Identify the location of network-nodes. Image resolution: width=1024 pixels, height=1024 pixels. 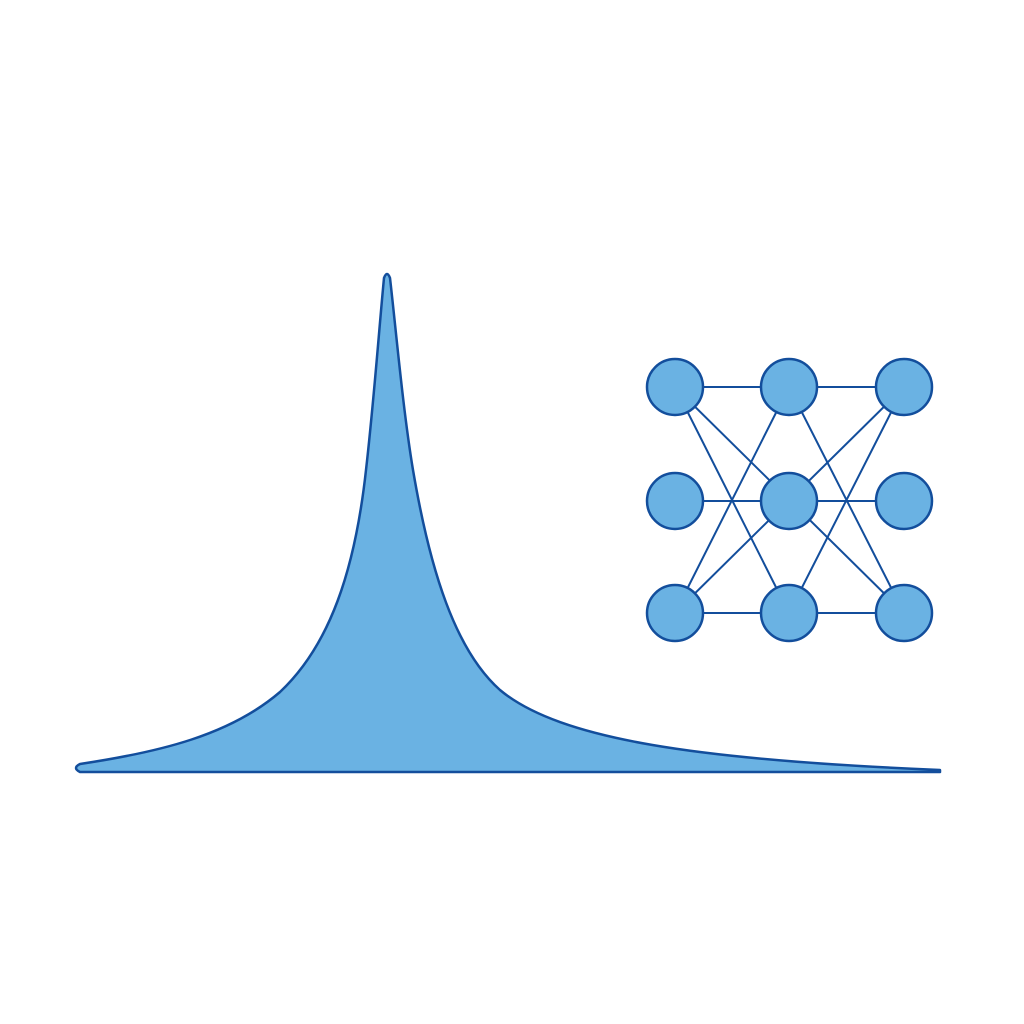
(789, 500).